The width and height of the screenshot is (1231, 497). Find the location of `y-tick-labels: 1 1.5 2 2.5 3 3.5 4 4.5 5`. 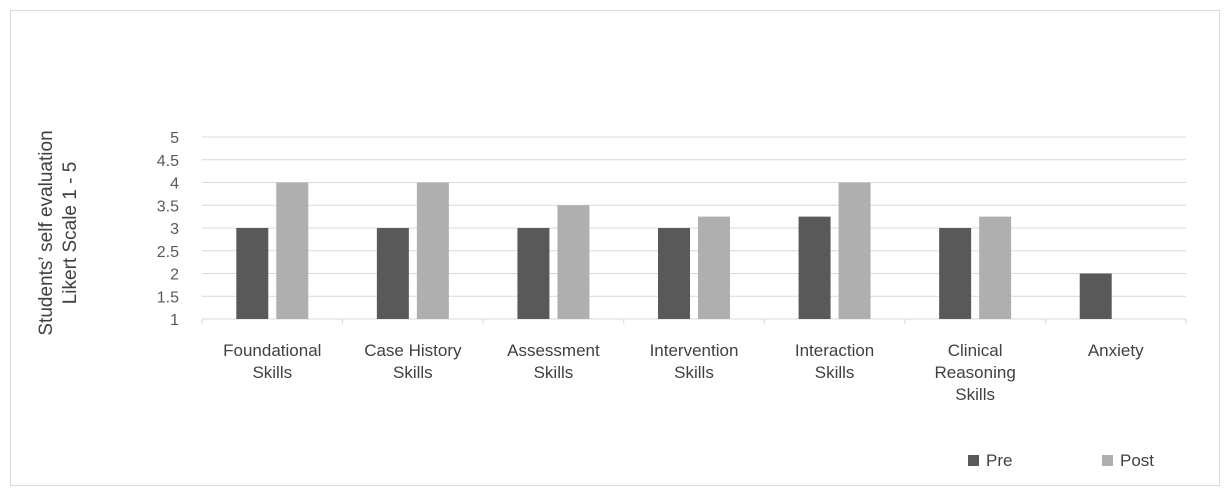

y-tick-labels: 1 1.5 2 2.5 3 3.5 4 4.5 5 is located at coordinates (168, 229).